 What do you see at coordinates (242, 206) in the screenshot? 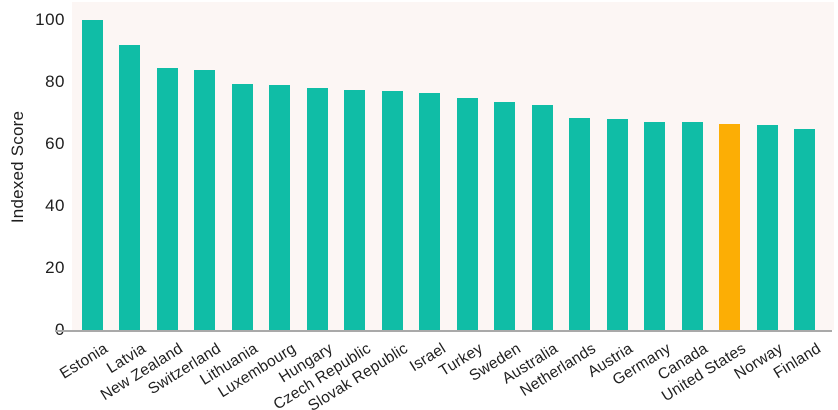
I see `bar-lithuania` at bounding box center [242, 206].